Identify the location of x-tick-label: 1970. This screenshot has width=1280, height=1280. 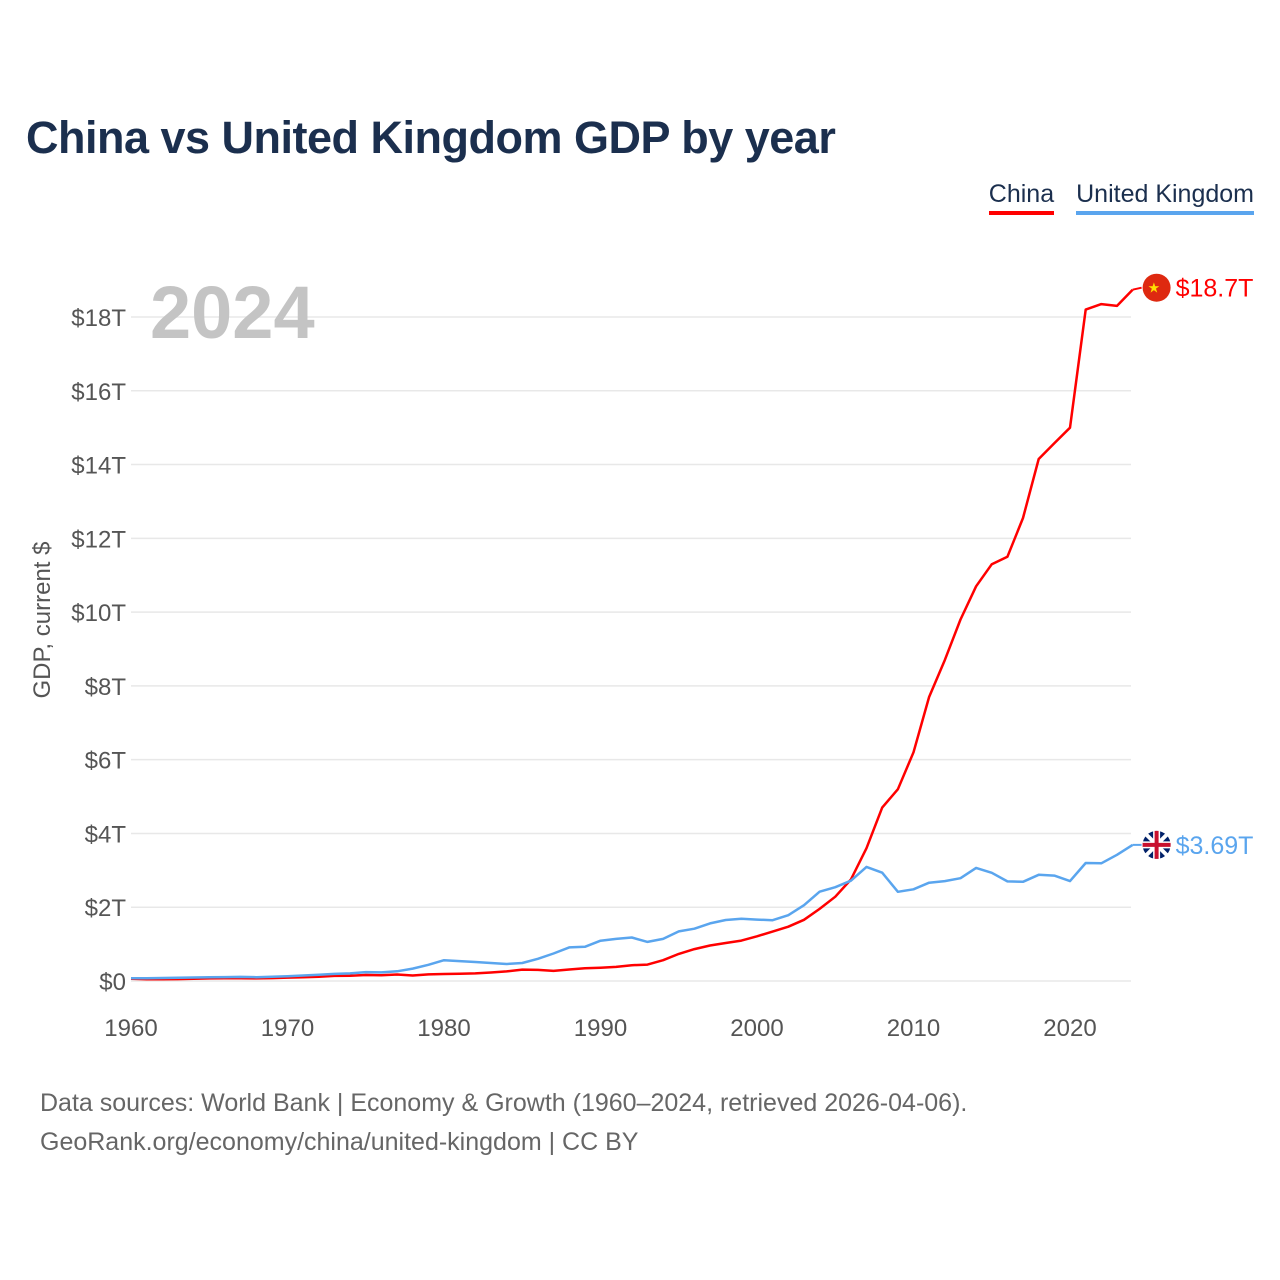
(287, 1028).